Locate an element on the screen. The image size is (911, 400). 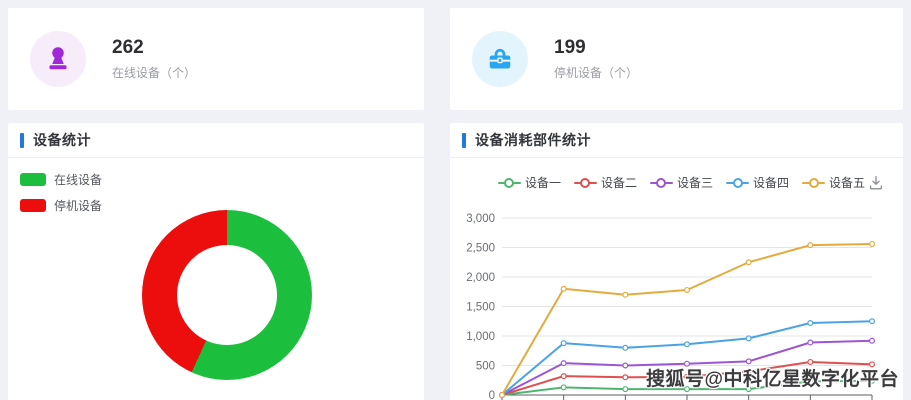
stopped-devices-count: 199 is located at coordinates (570, 47).